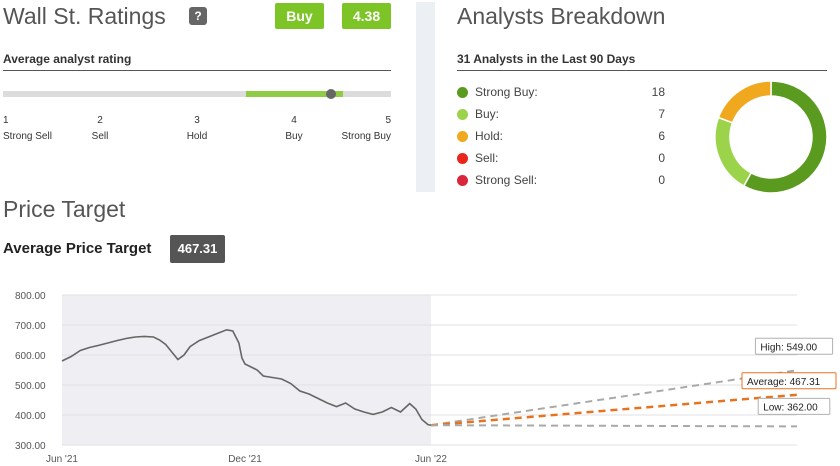 The height and width of the screenshot is (466, 840). I want to click on average-callout-text: Average: 467.31, so click(784, 382).